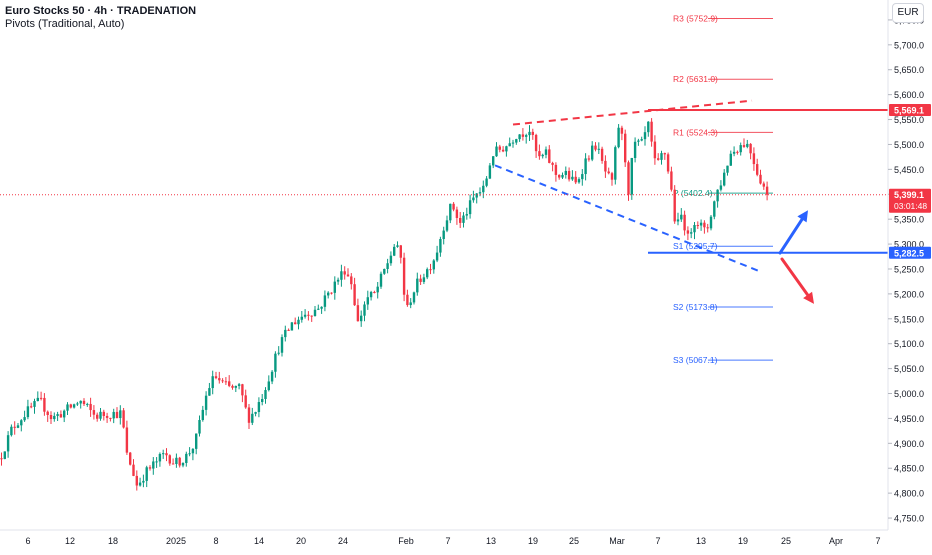 The image size is (932, 555). Describe the element at coordinates (908, 13) in the screenshot. I see `currency-button: EUR` at that location.